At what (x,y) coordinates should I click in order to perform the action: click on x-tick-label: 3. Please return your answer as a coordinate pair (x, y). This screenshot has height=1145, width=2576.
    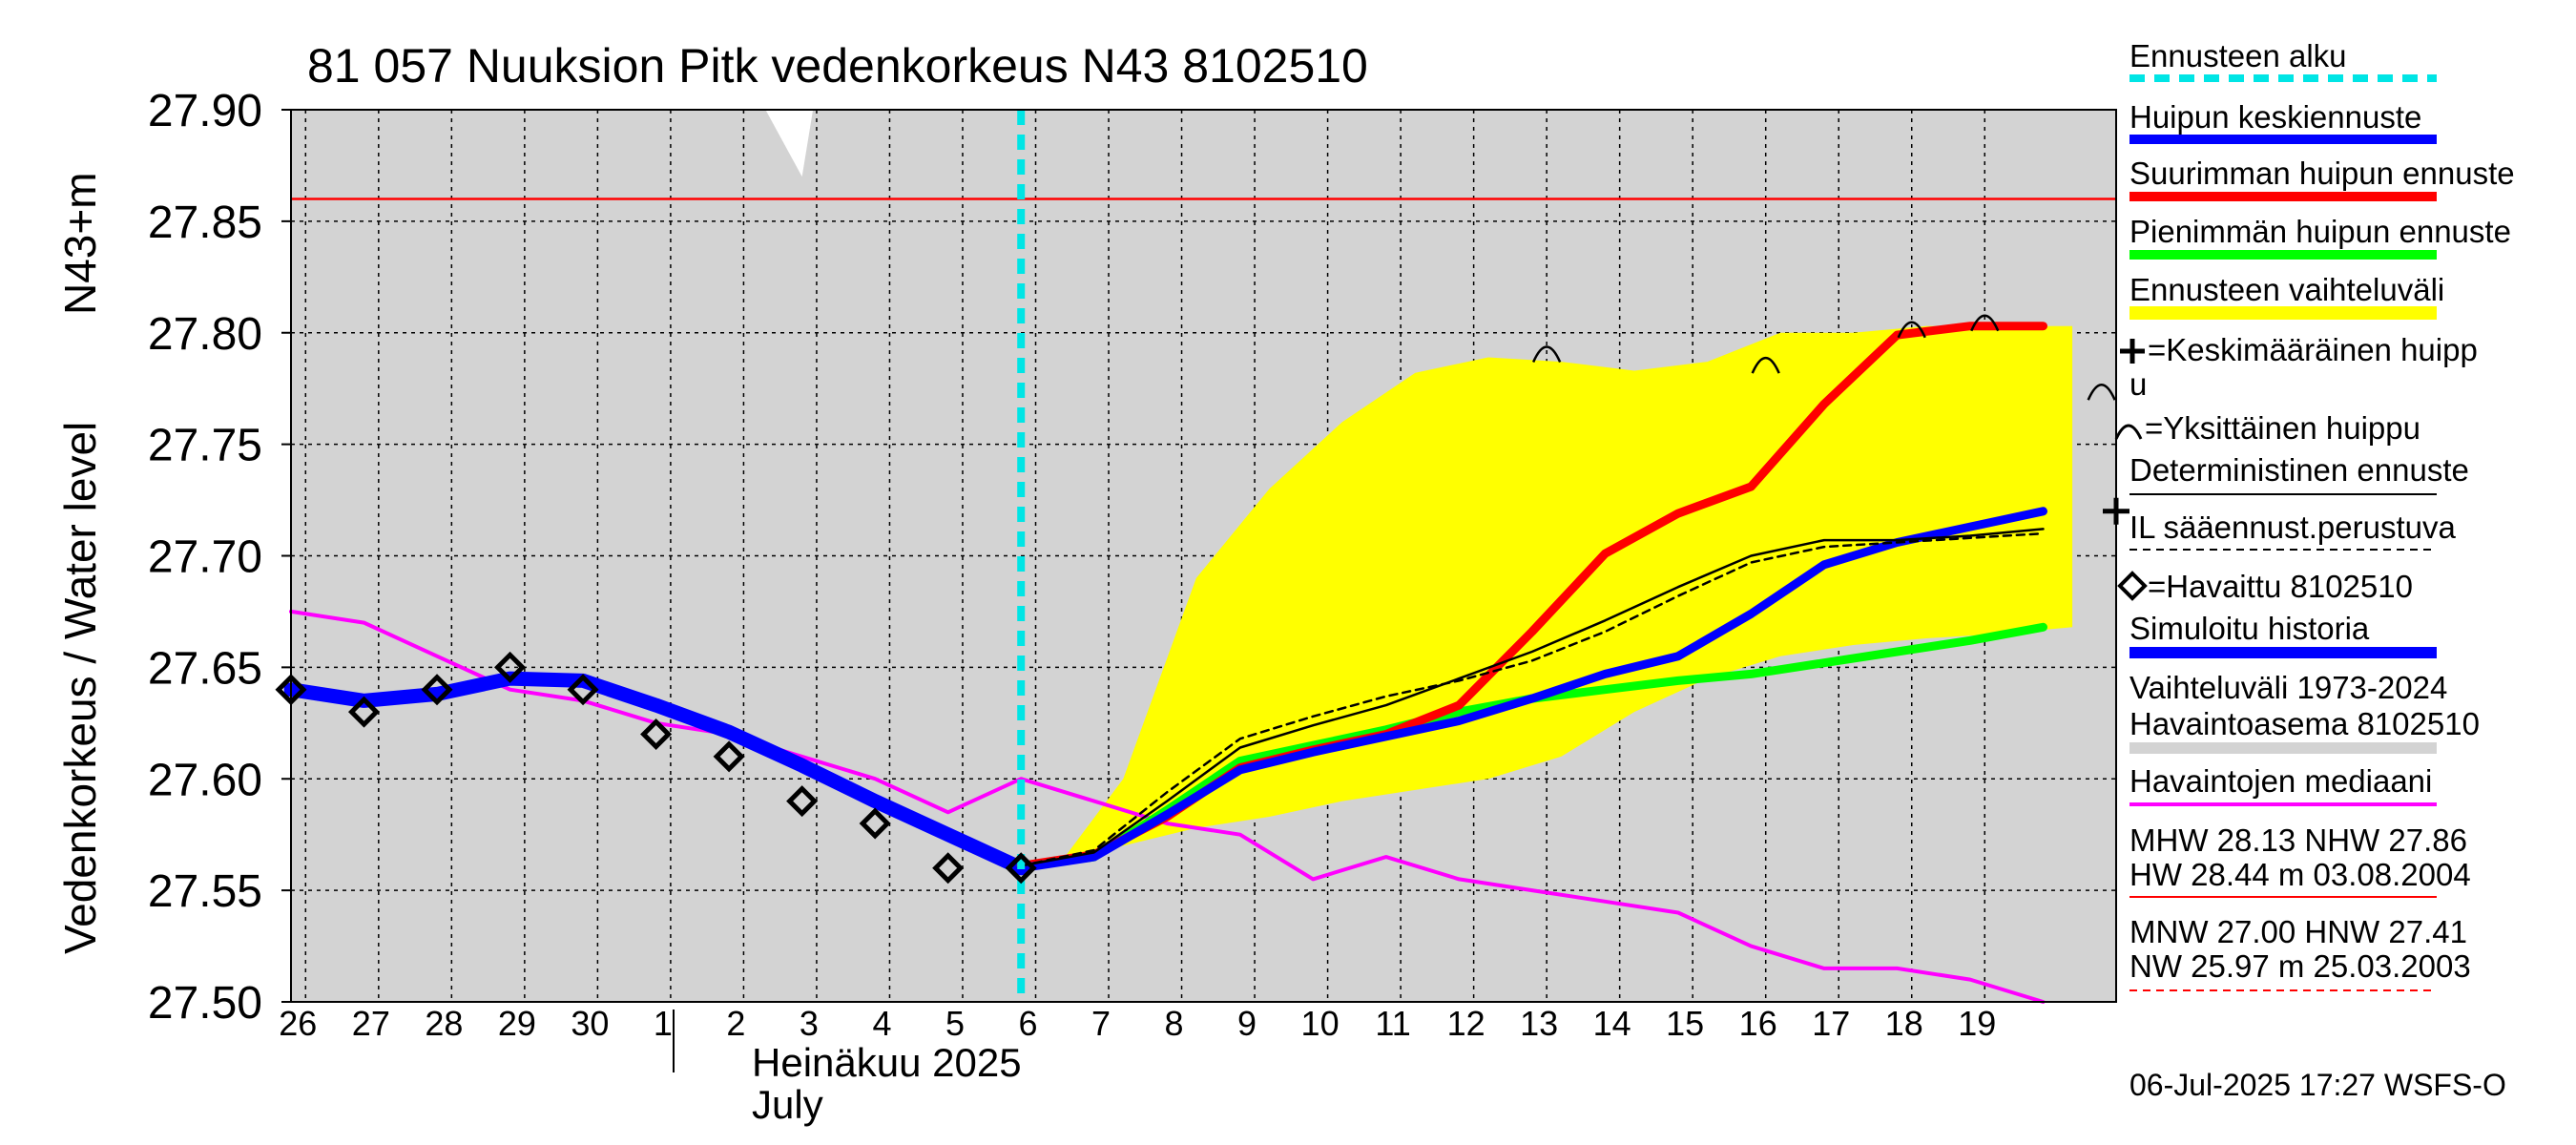
    Looking at the image, I should click on (809, 1023).